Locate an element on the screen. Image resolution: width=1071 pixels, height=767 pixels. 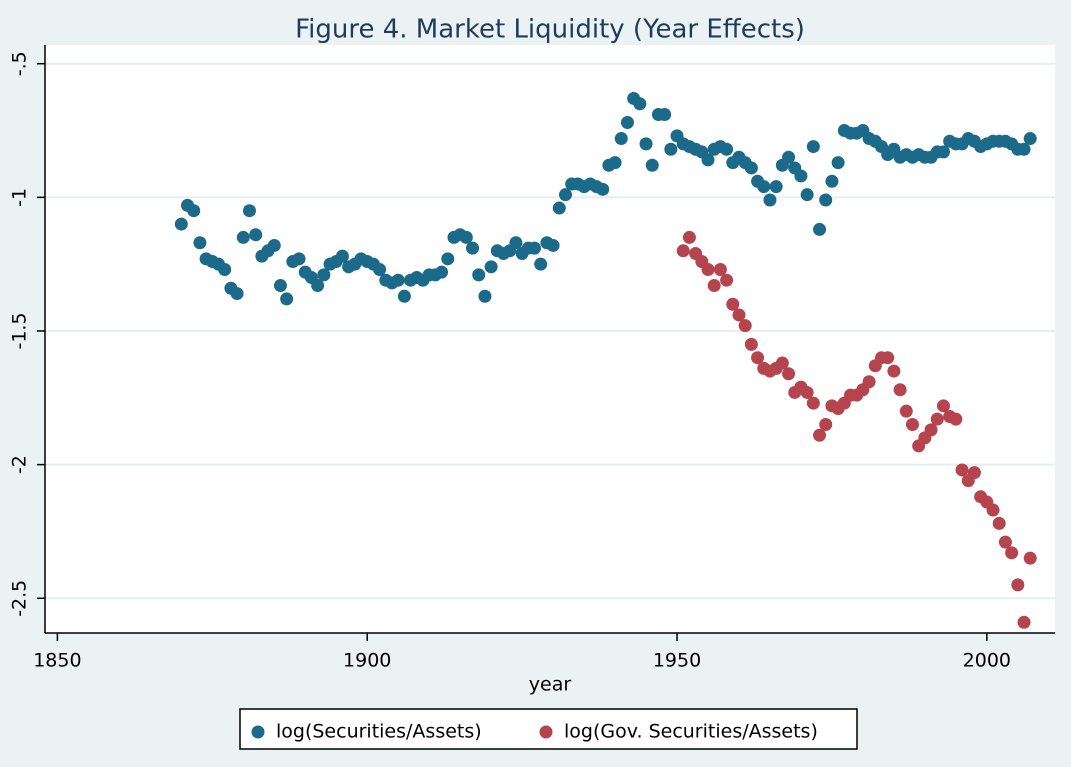
x-tick-label: 1900 is located at coordinates (367, 661).